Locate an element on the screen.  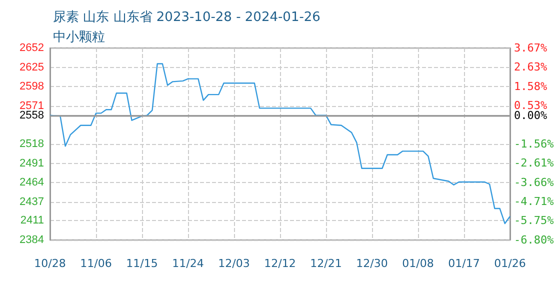
y2-tick-label: 0.00% is located at coordinates (531, 115).